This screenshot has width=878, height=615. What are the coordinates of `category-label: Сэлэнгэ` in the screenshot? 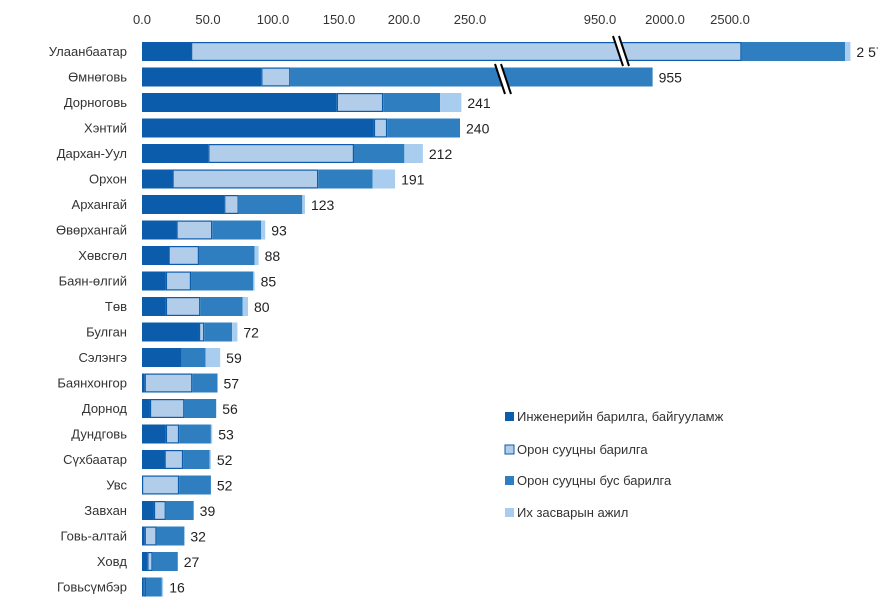 It's located at (102, 357).